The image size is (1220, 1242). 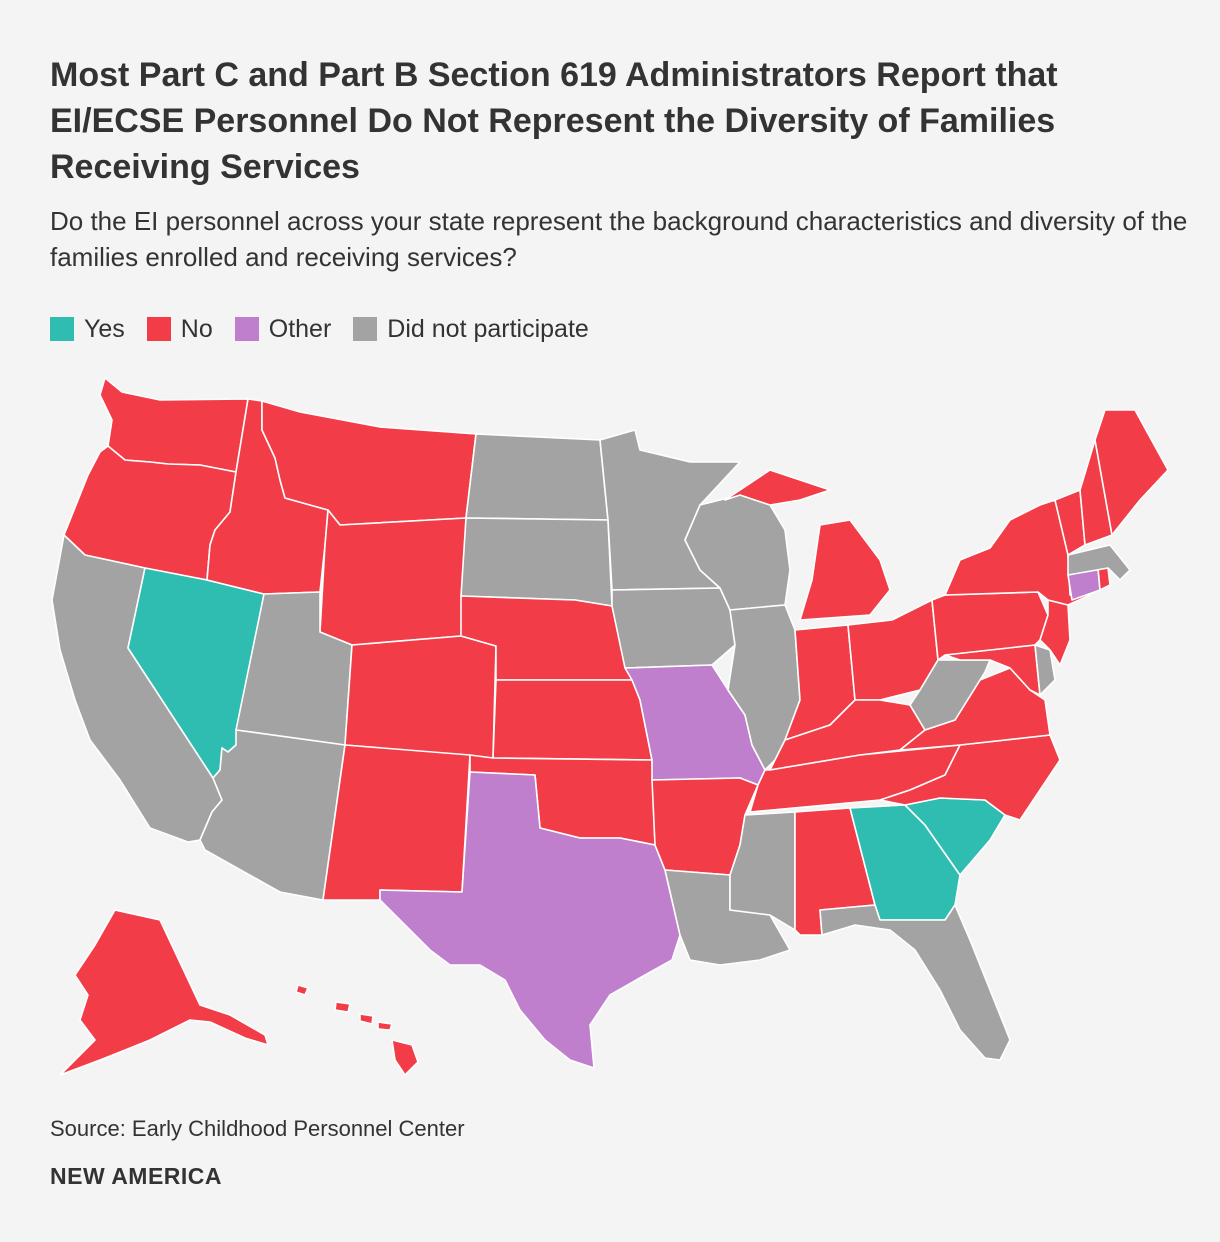 I want to click on legend-swatch-other, so click(x=246, y=329).